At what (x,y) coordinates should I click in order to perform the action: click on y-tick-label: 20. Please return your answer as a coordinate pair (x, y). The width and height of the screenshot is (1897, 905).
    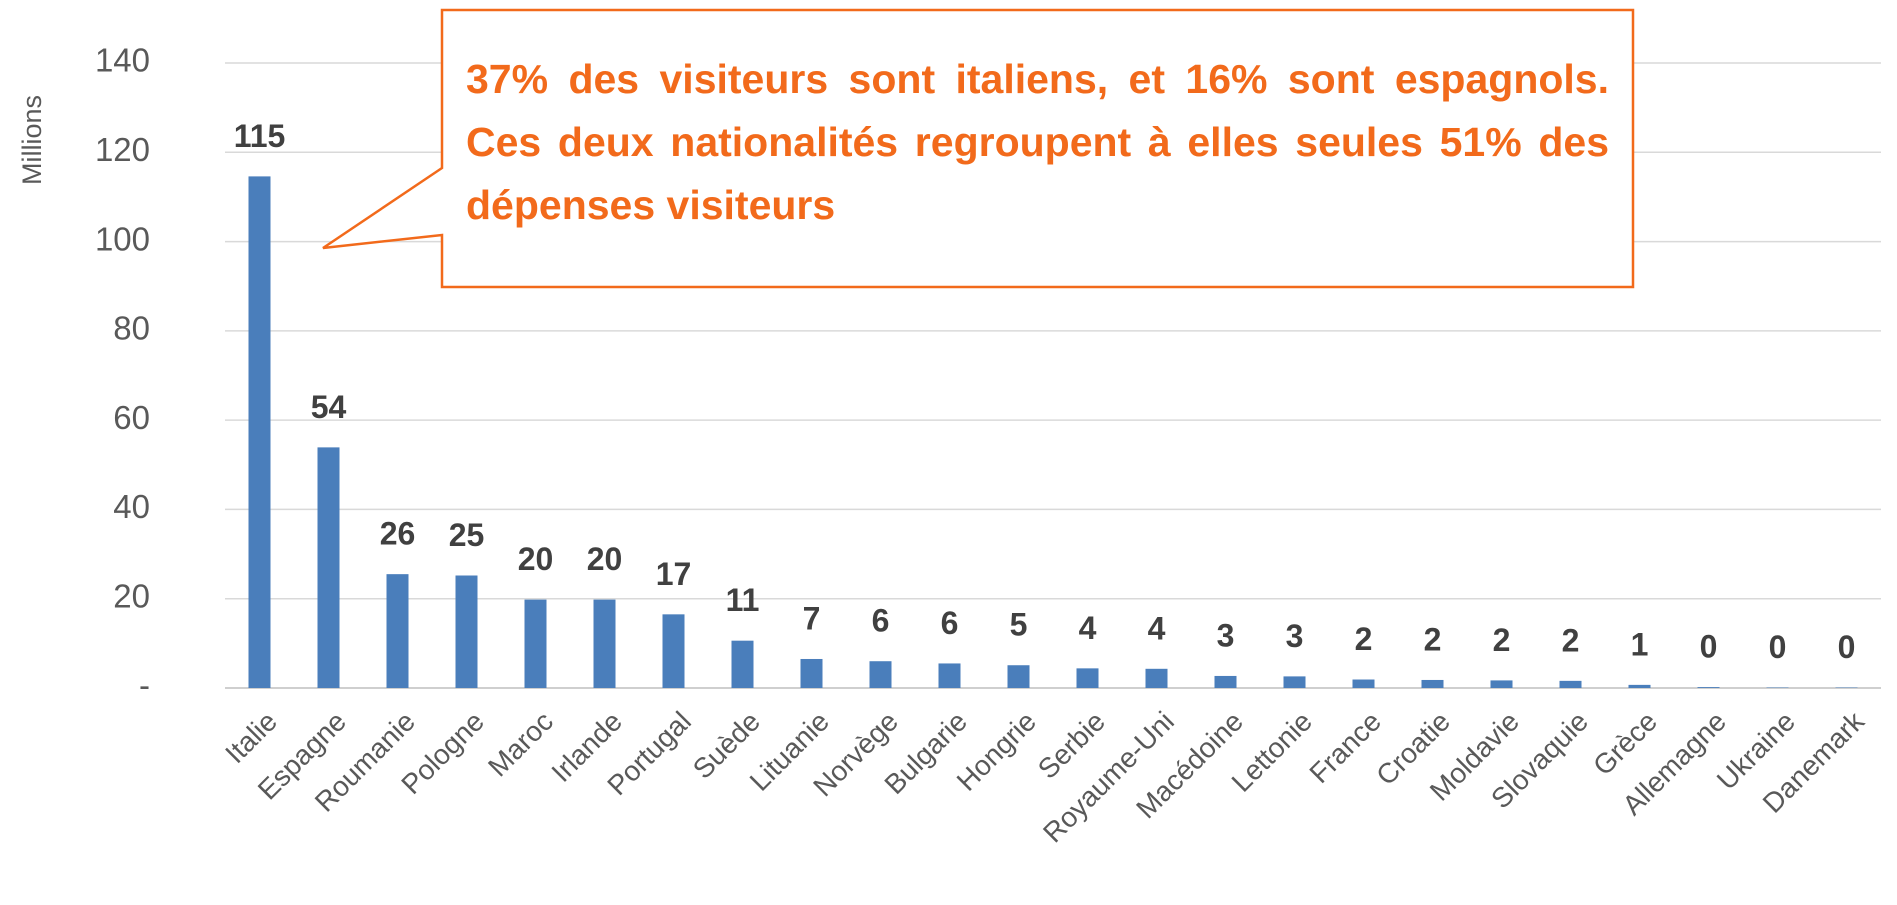
    Looking at the image, I should click on (131, 595).